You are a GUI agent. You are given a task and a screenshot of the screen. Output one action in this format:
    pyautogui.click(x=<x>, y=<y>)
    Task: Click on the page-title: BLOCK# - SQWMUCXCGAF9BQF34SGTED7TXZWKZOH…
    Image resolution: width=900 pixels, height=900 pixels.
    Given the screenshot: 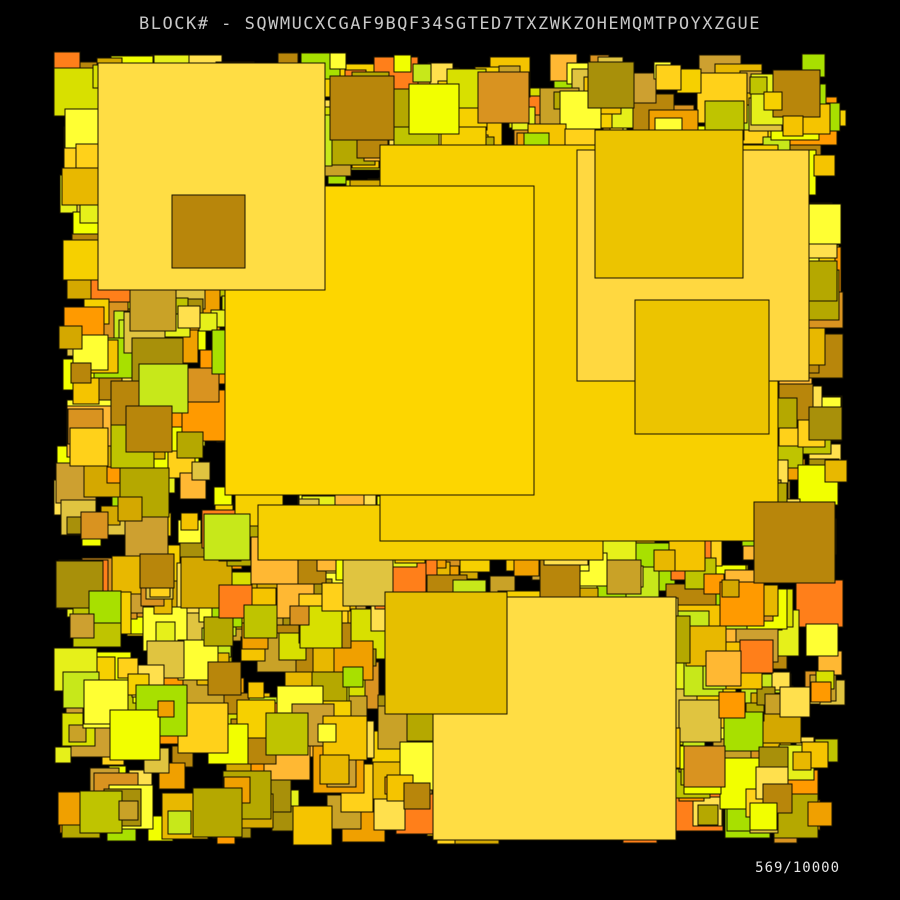 What is the action you would take?
    pyautogui.click(x=450, y=24)
    